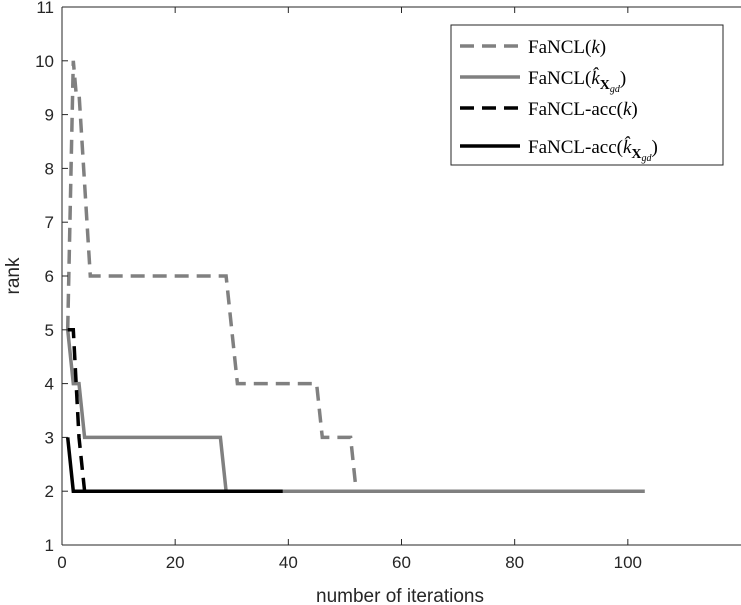 The height and width of the screenshot is (605, 741). Describe the element at coordinates (583, 109) in the screenshot. I see `legend-label-3: FaNCL-acc(k)` at that location.